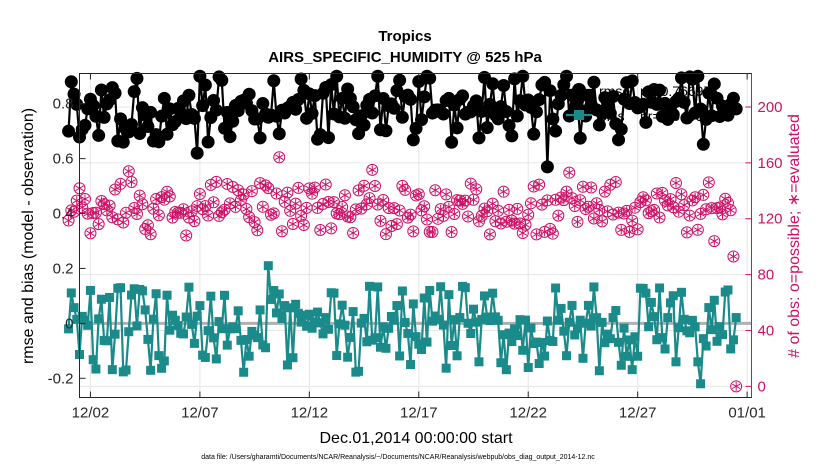  I want to click on chart-title: Tropics, so click(404, 36).